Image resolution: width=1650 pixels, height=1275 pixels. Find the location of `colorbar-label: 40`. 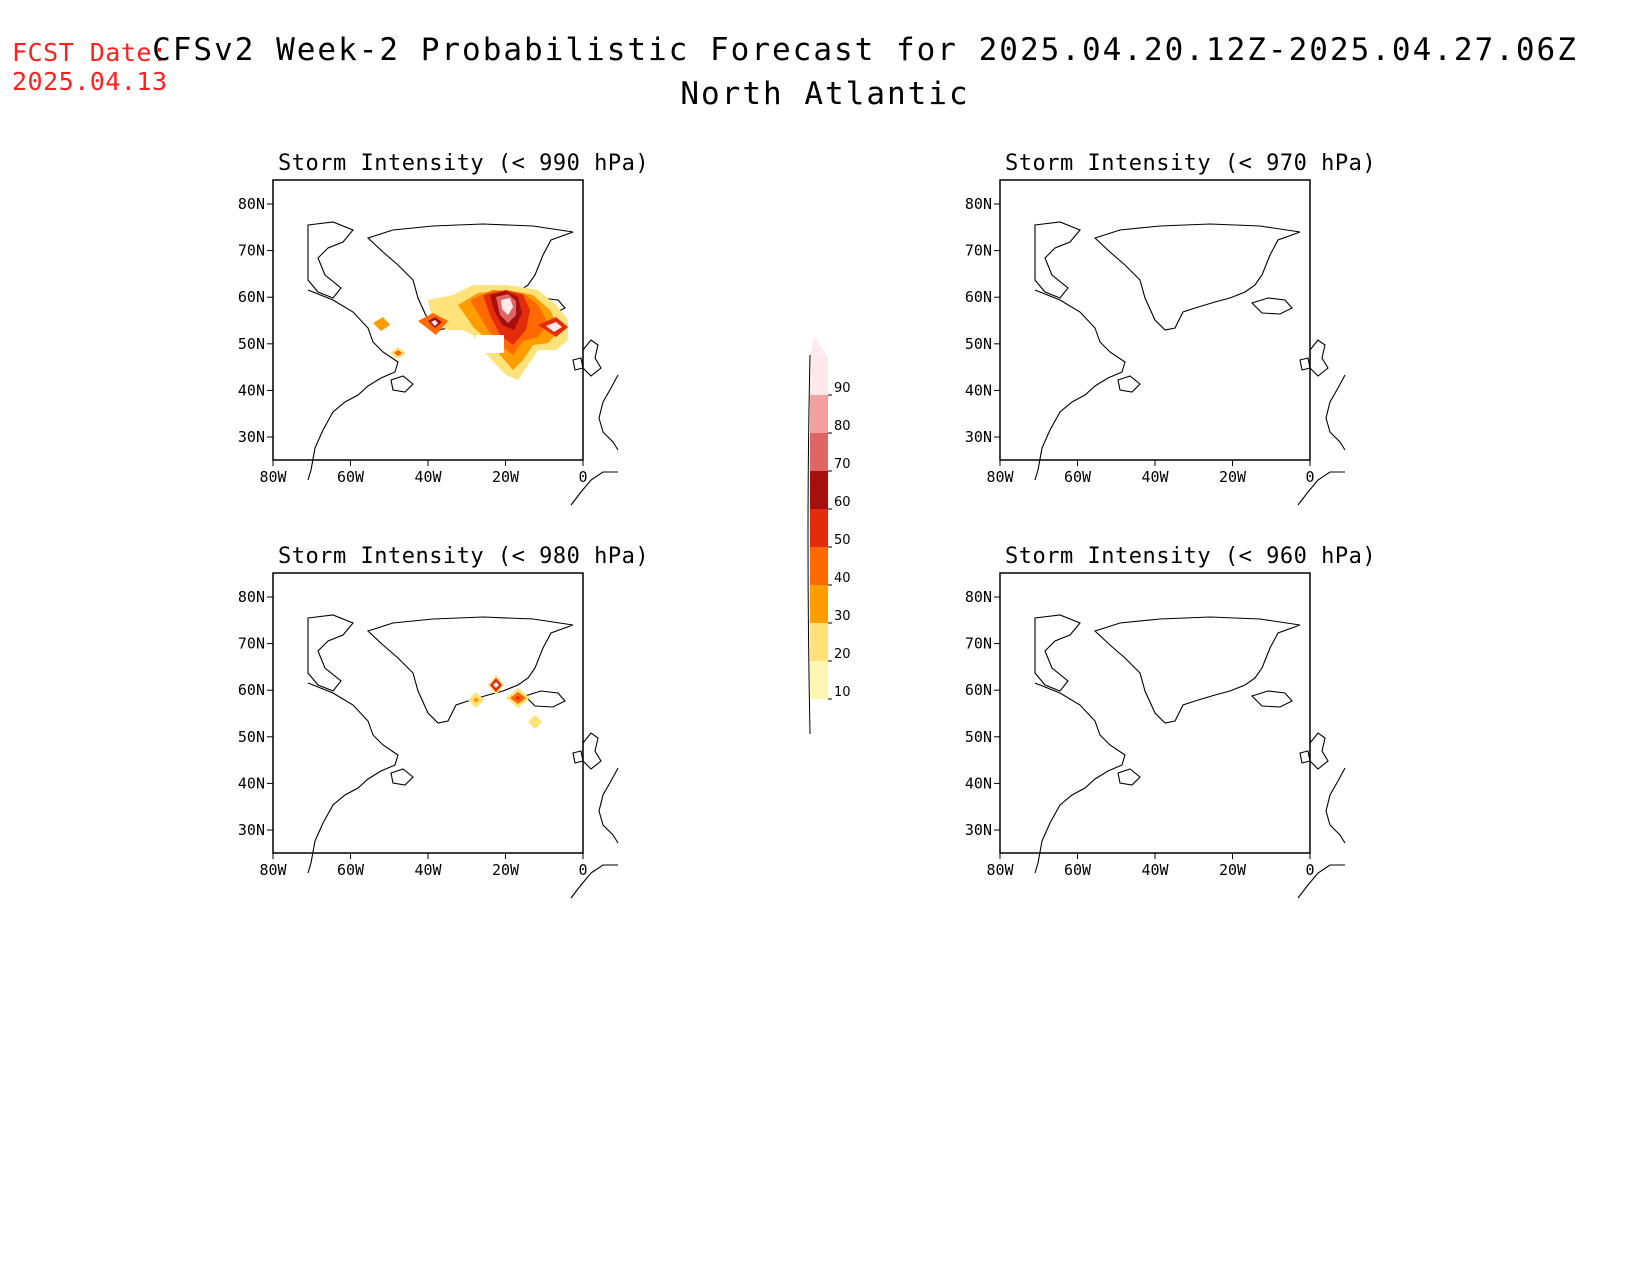

colorbar-label: 40 is located at coordinates (842, 578).